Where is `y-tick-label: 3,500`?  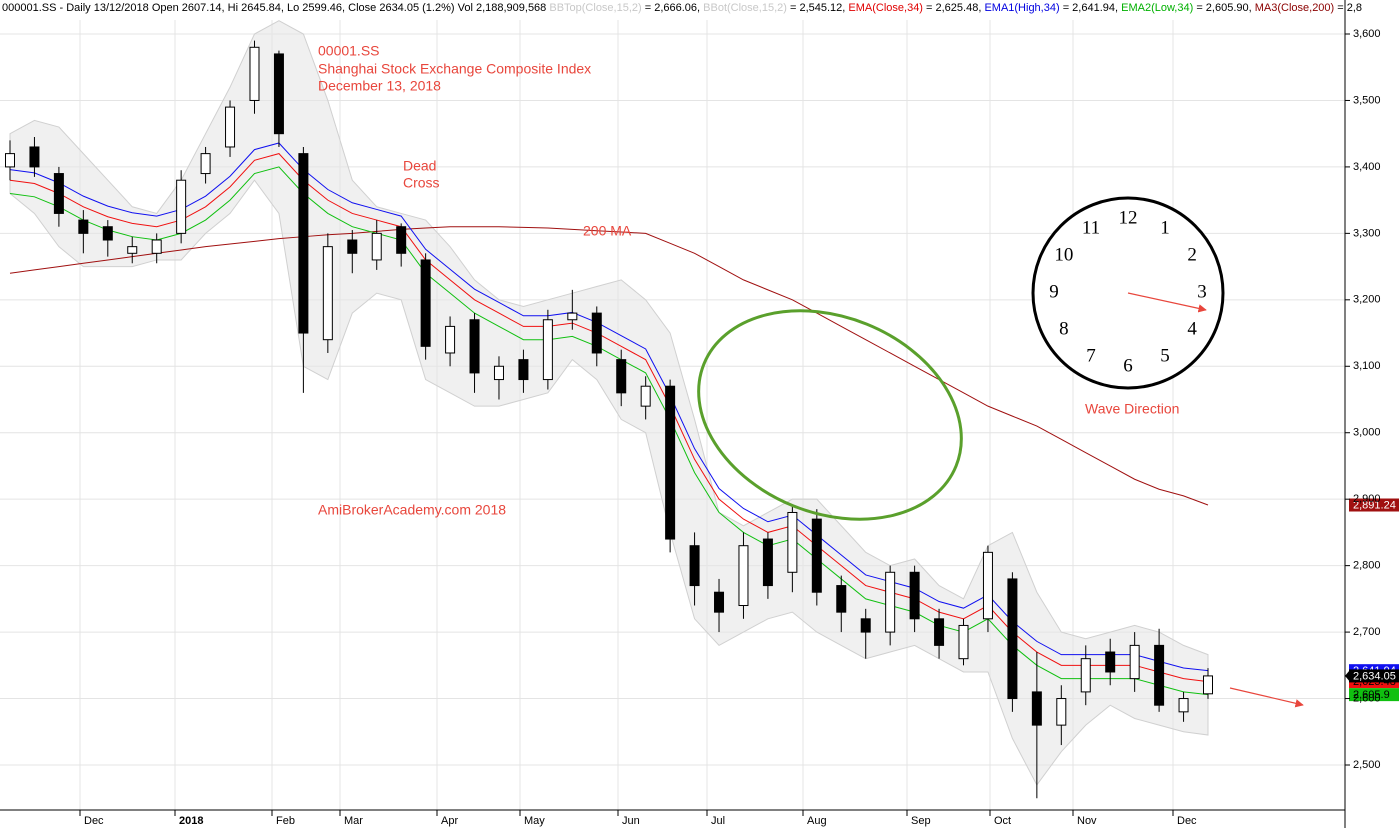
y-tick-label: 3,500 is located at coordinates (1367, 100).